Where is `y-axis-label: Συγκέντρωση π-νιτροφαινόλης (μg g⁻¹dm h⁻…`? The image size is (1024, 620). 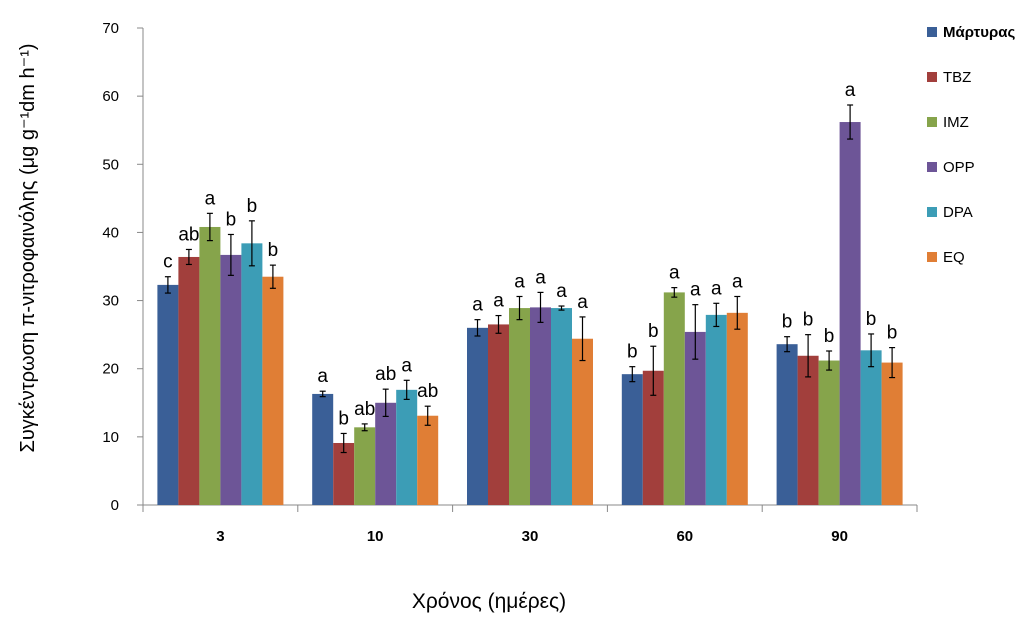
y-axis-label: Συγκέντρωση π-νιτροφαινόλης (μg g⁻¹dm h⁻… is located at coordinates (28, 247).